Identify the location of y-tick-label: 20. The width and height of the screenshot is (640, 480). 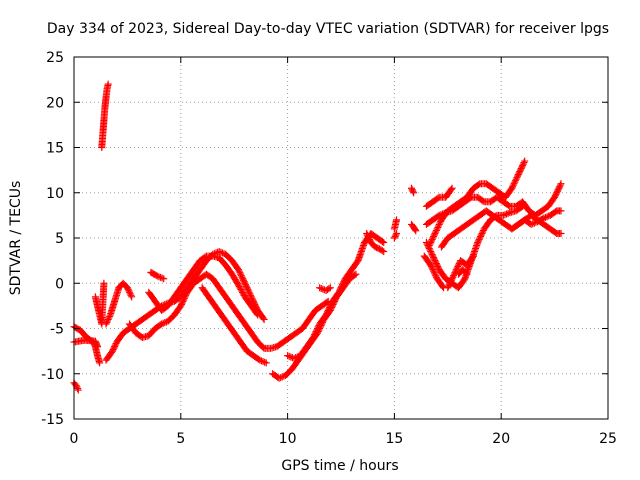
(55, 103).